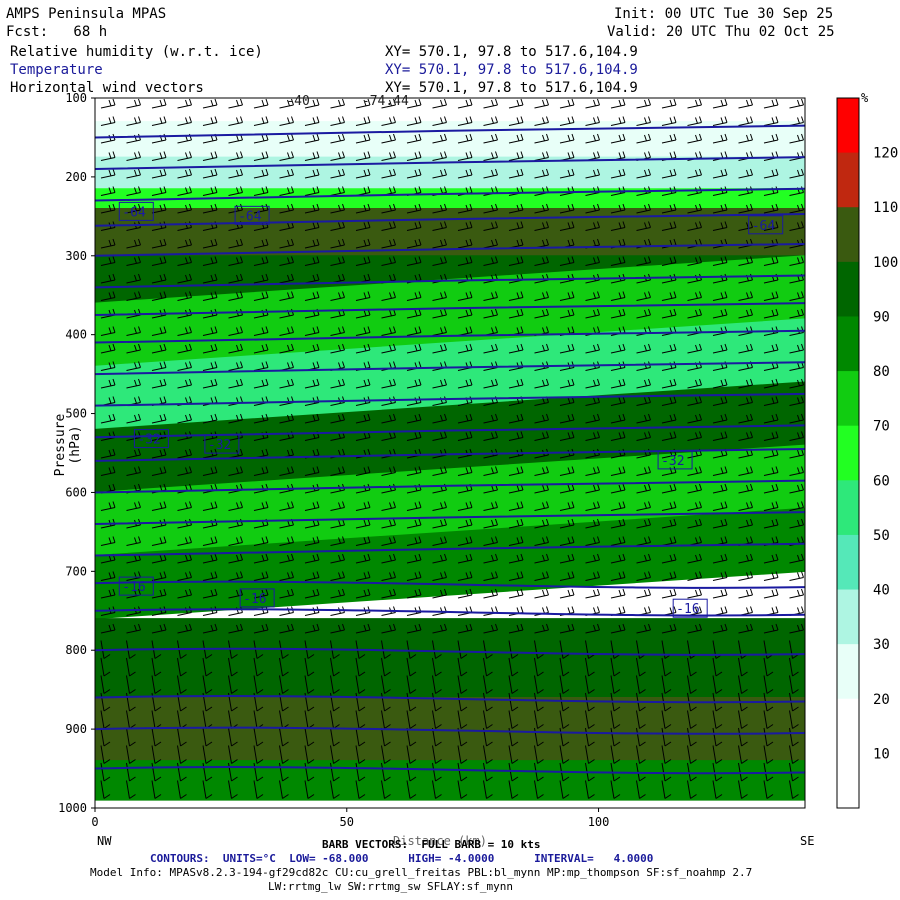  I want to click on contour-label: -64, so click(250, 216).